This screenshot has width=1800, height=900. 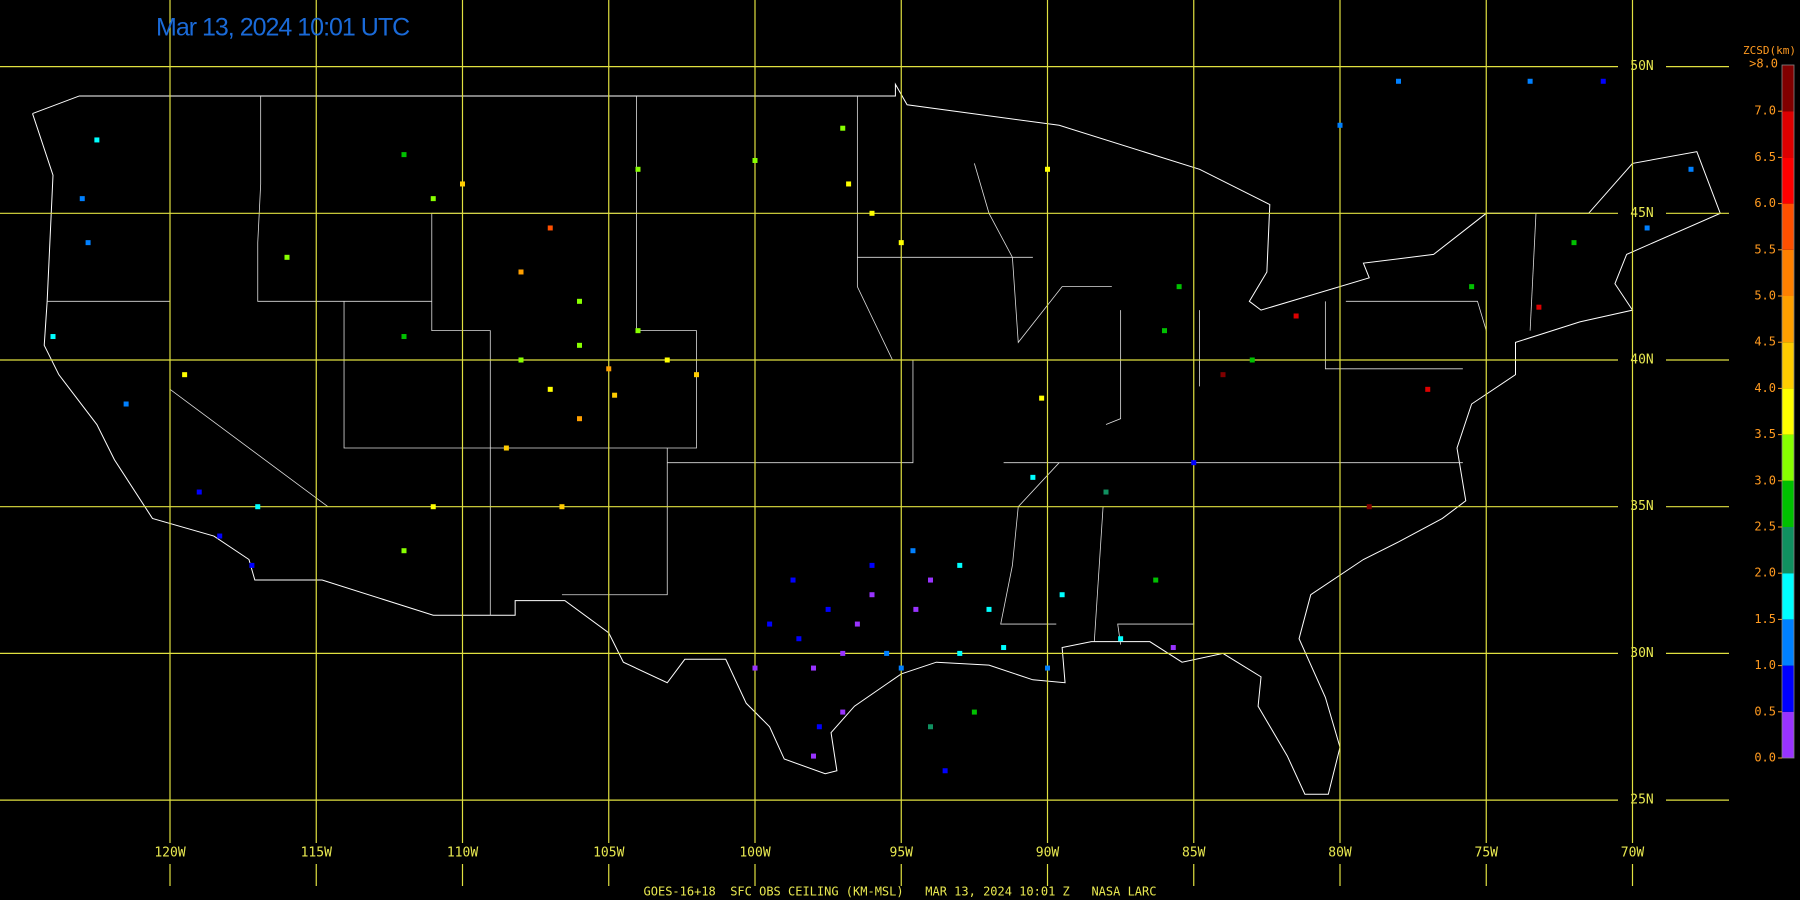 What do you see at coordinates (1048, 853) in the screenshot?
I see `longitude-label: 90W` at bounding box center [1048, 853].